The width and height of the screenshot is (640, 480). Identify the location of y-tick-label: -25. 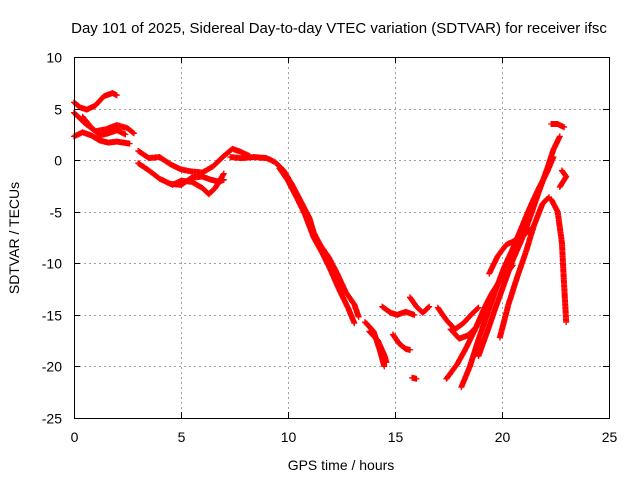
(52, 419).